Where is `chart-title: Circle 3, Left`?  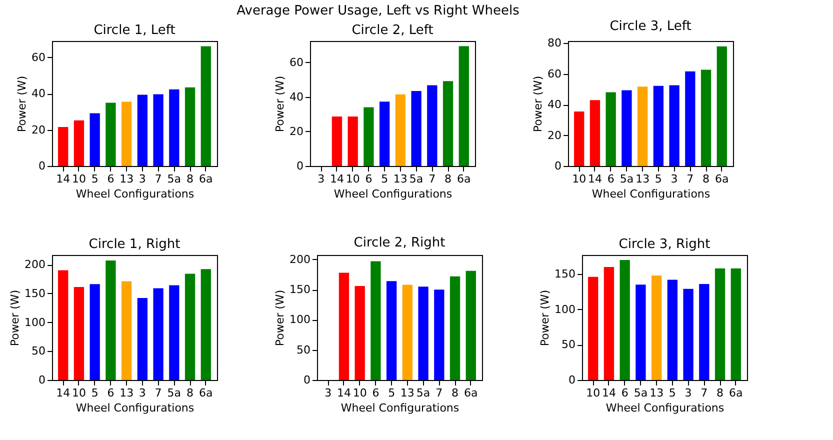
chart-title: Circle 3, Left is located at coordinates (651, 26).